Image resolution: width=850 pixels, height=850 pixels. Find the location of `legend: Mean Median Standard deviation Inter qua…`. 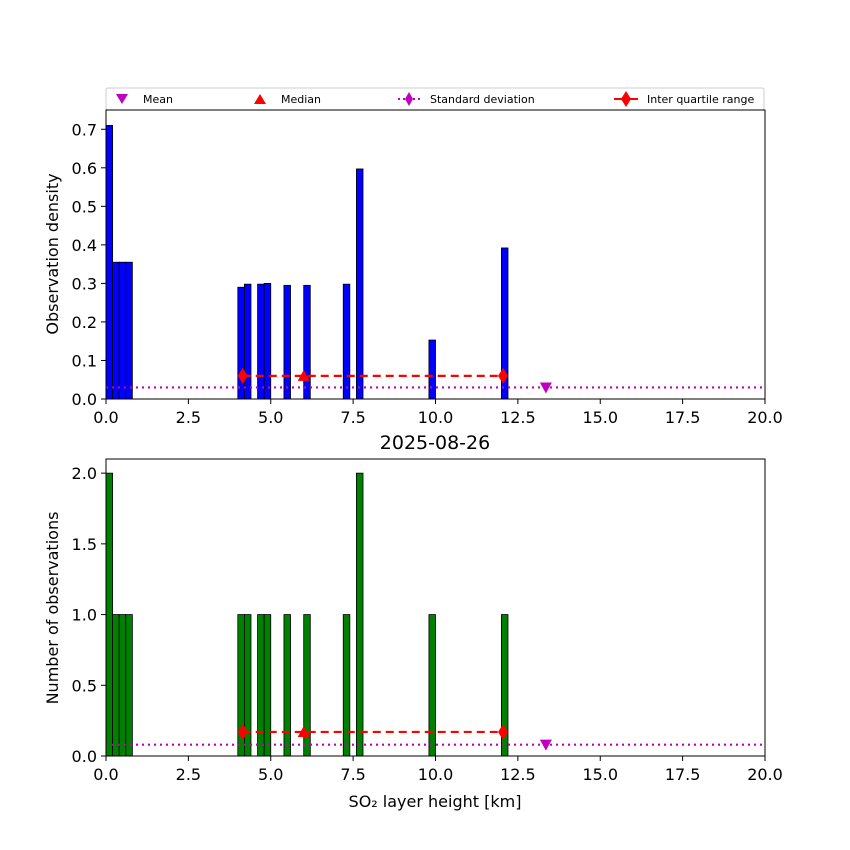

legend: Mean Median Standard deviation Inter qua… is located at coordinates (435, 99).